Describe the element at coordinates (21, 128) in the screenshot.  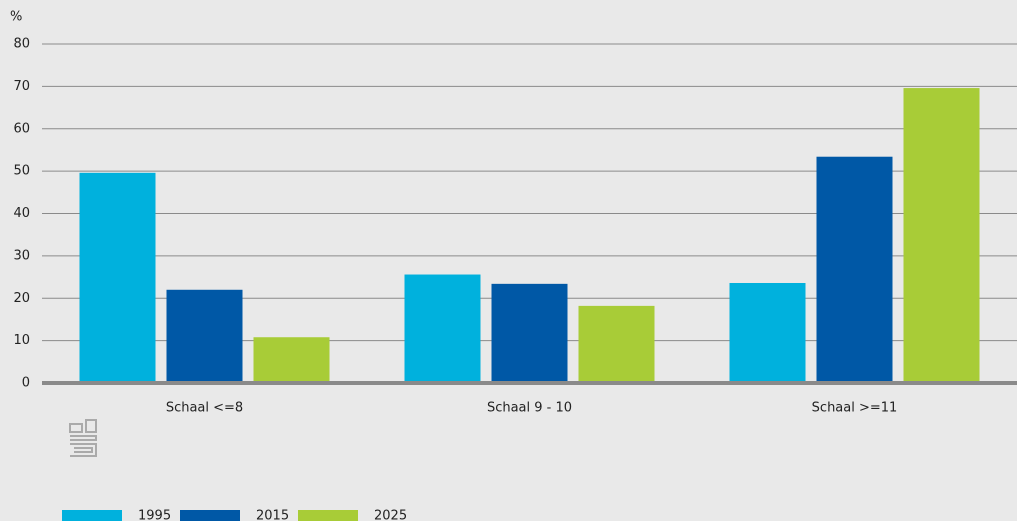
I see `y-tick-label: 60` at that location.